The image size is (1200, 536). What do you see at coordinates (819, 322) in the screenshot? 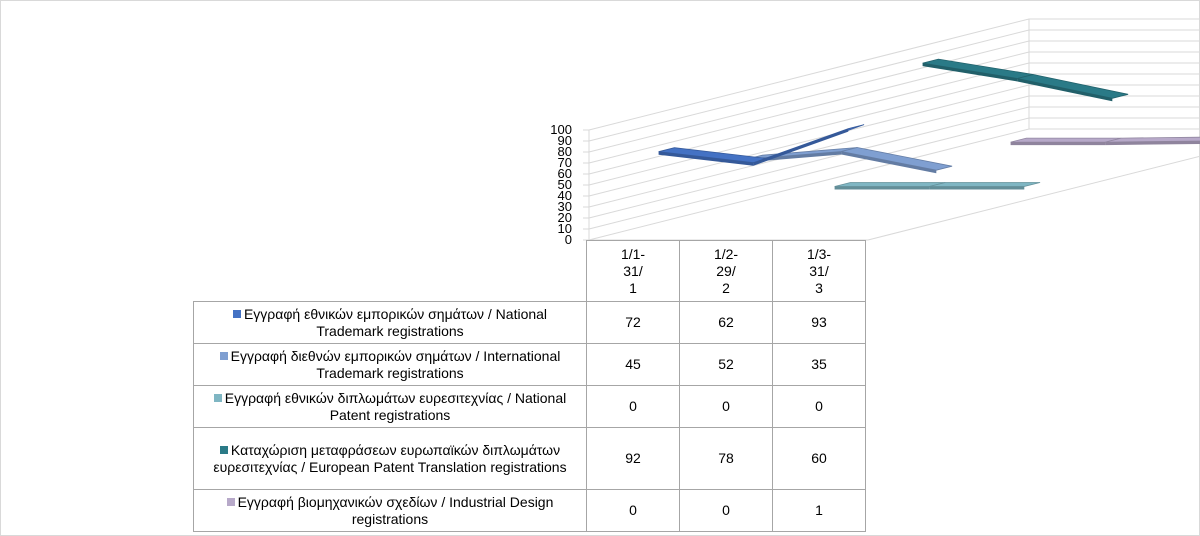
I see `data-value: 93` at bounding box center [819, 322].